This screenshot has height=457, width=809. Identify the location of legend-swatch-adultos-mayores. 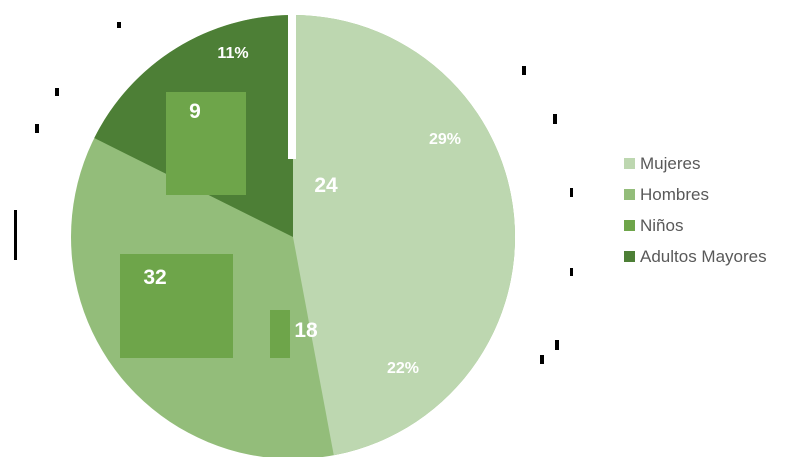
(629, 256).